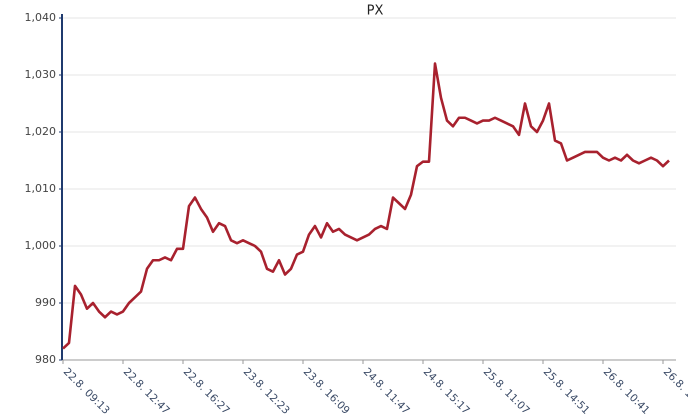  What do you see at coordinates (375, 11) in the screenshot?
I see `chart-title: PX` at bounding box center [375, 11].